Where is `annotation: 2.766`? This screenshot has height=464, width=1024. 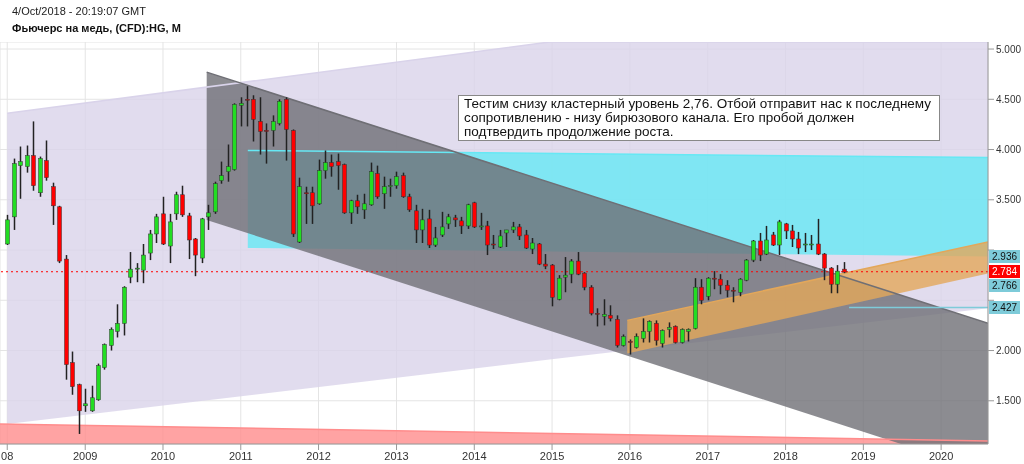 annotation: 2.766 is located at coordinates (1005, 285).